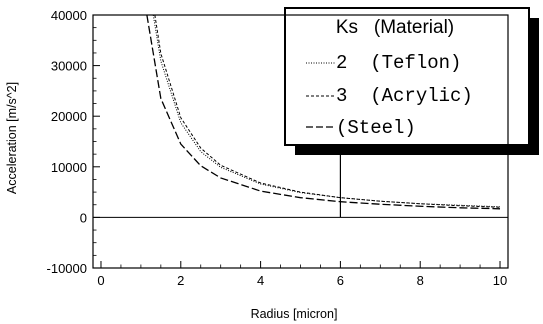 This screenshot has width=543, height=324. Describe the element at coordinates (404, 96) in the screenshot. I see `legend-entry-acrylic: 3 (Acrylic)` at that location.